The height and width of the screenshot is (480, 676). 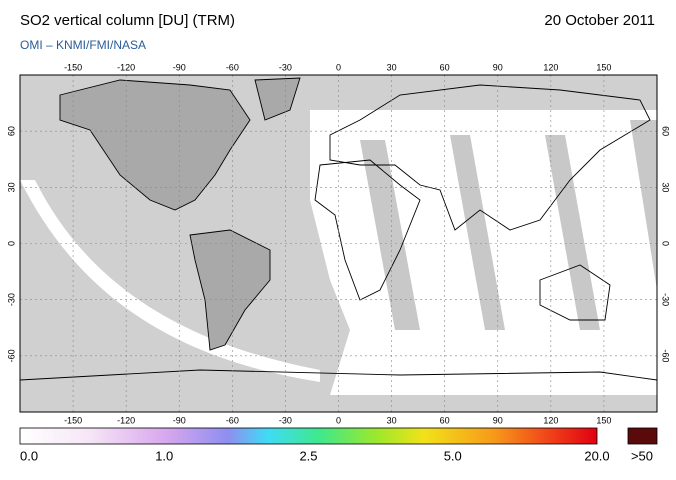 What do you see at coordinates (338, 420) in the screenshot?
I see `x-tick-label-bottom: 0` at bounding box center [338, 420].